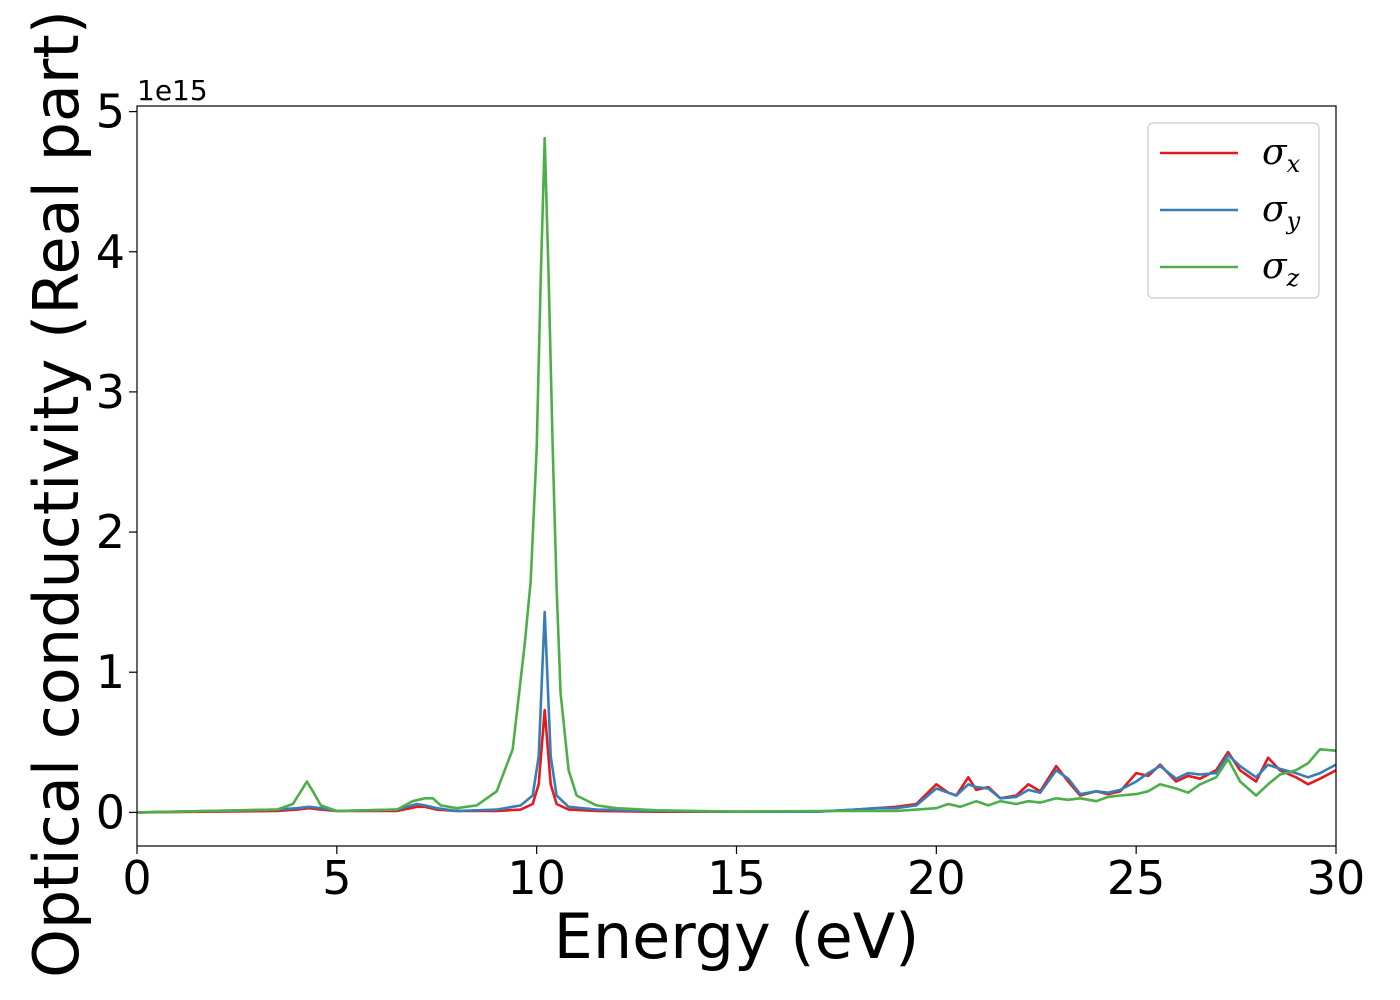 This screenshot has height=1000, width=1400. I want to click on y-tick-label: 5, so click(110, 112).